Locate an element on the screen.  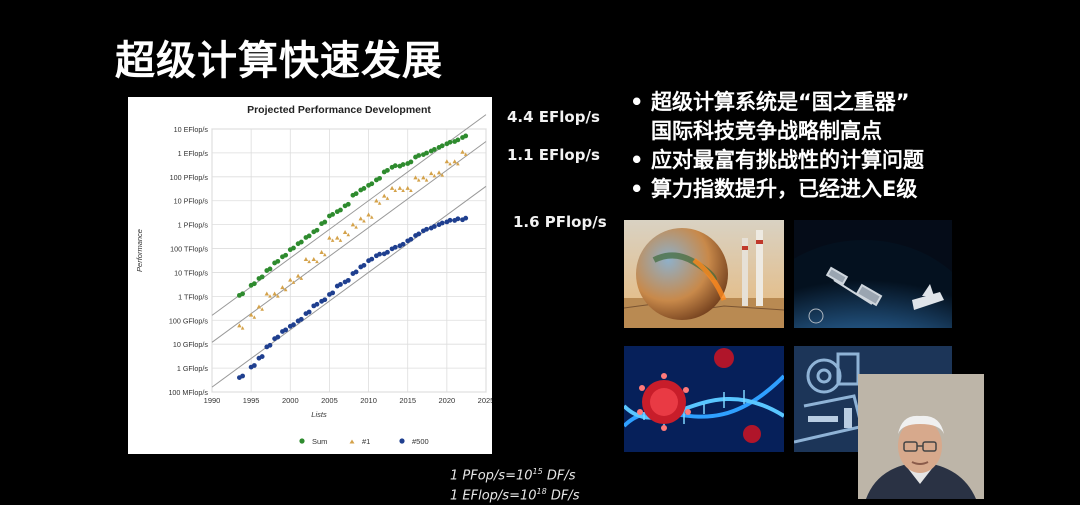
earth-climate-image is located at coordinates (704, 274).